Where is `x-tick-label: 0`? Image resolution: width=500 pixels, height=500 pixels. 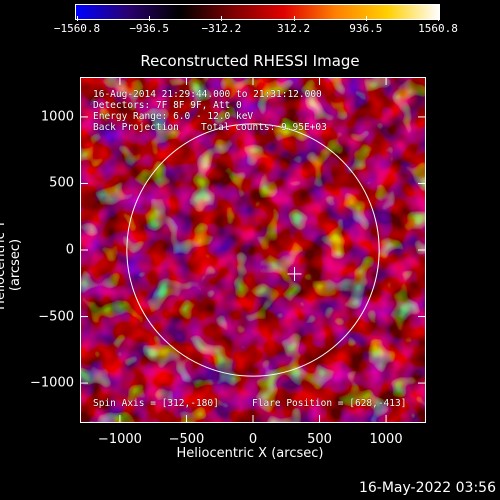
x-tick-label: 0 is located at coordinates (253, 439).